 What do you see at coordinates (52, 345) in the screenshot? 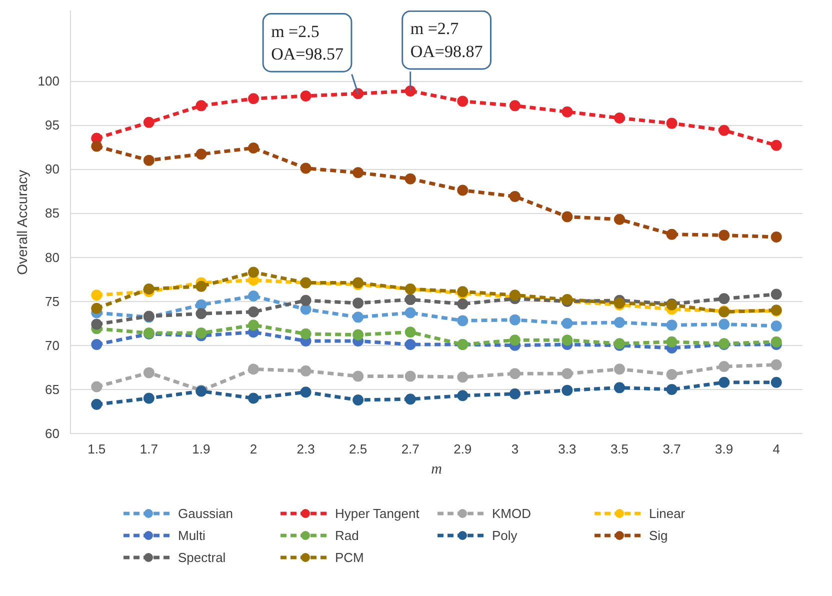
I see `y-tick-label: 70` at bounding box center [52, 345].